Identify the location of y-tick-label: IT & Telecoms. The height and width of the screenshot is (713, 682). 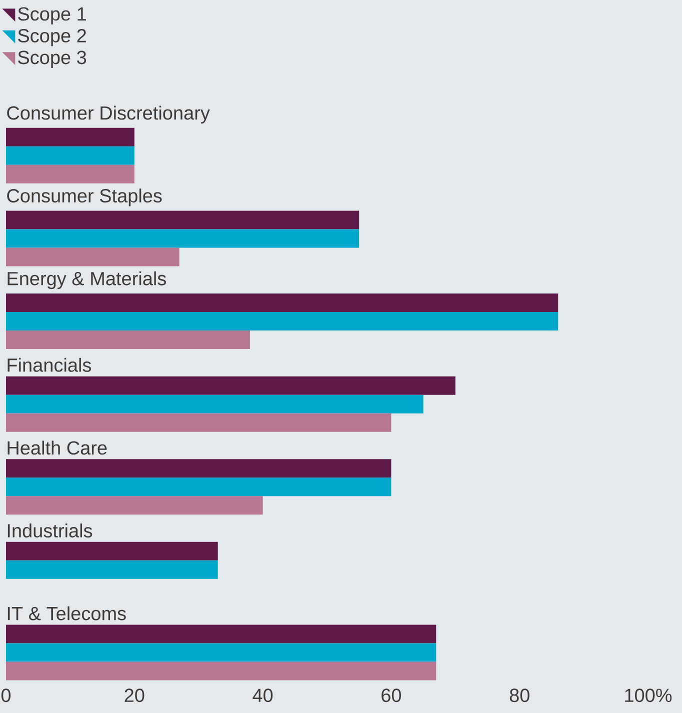
(67, 613).